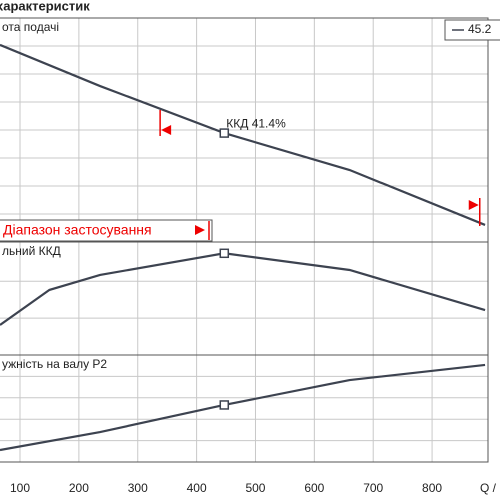 This screenshot has width=500, height=500. What do you see at coordinates (314, 488) in the screenshot?
I see `x-tick-label: 600` at bounding box center [314, 488].